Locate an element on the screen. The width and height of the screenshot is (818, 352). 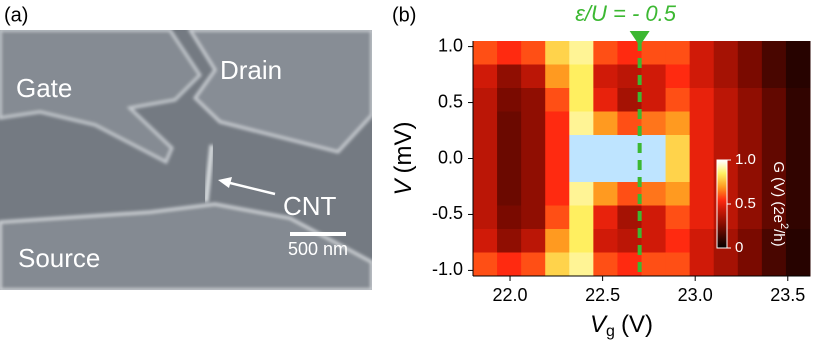
y-tick-label: -0.5 is located at coordinates (447, 213).